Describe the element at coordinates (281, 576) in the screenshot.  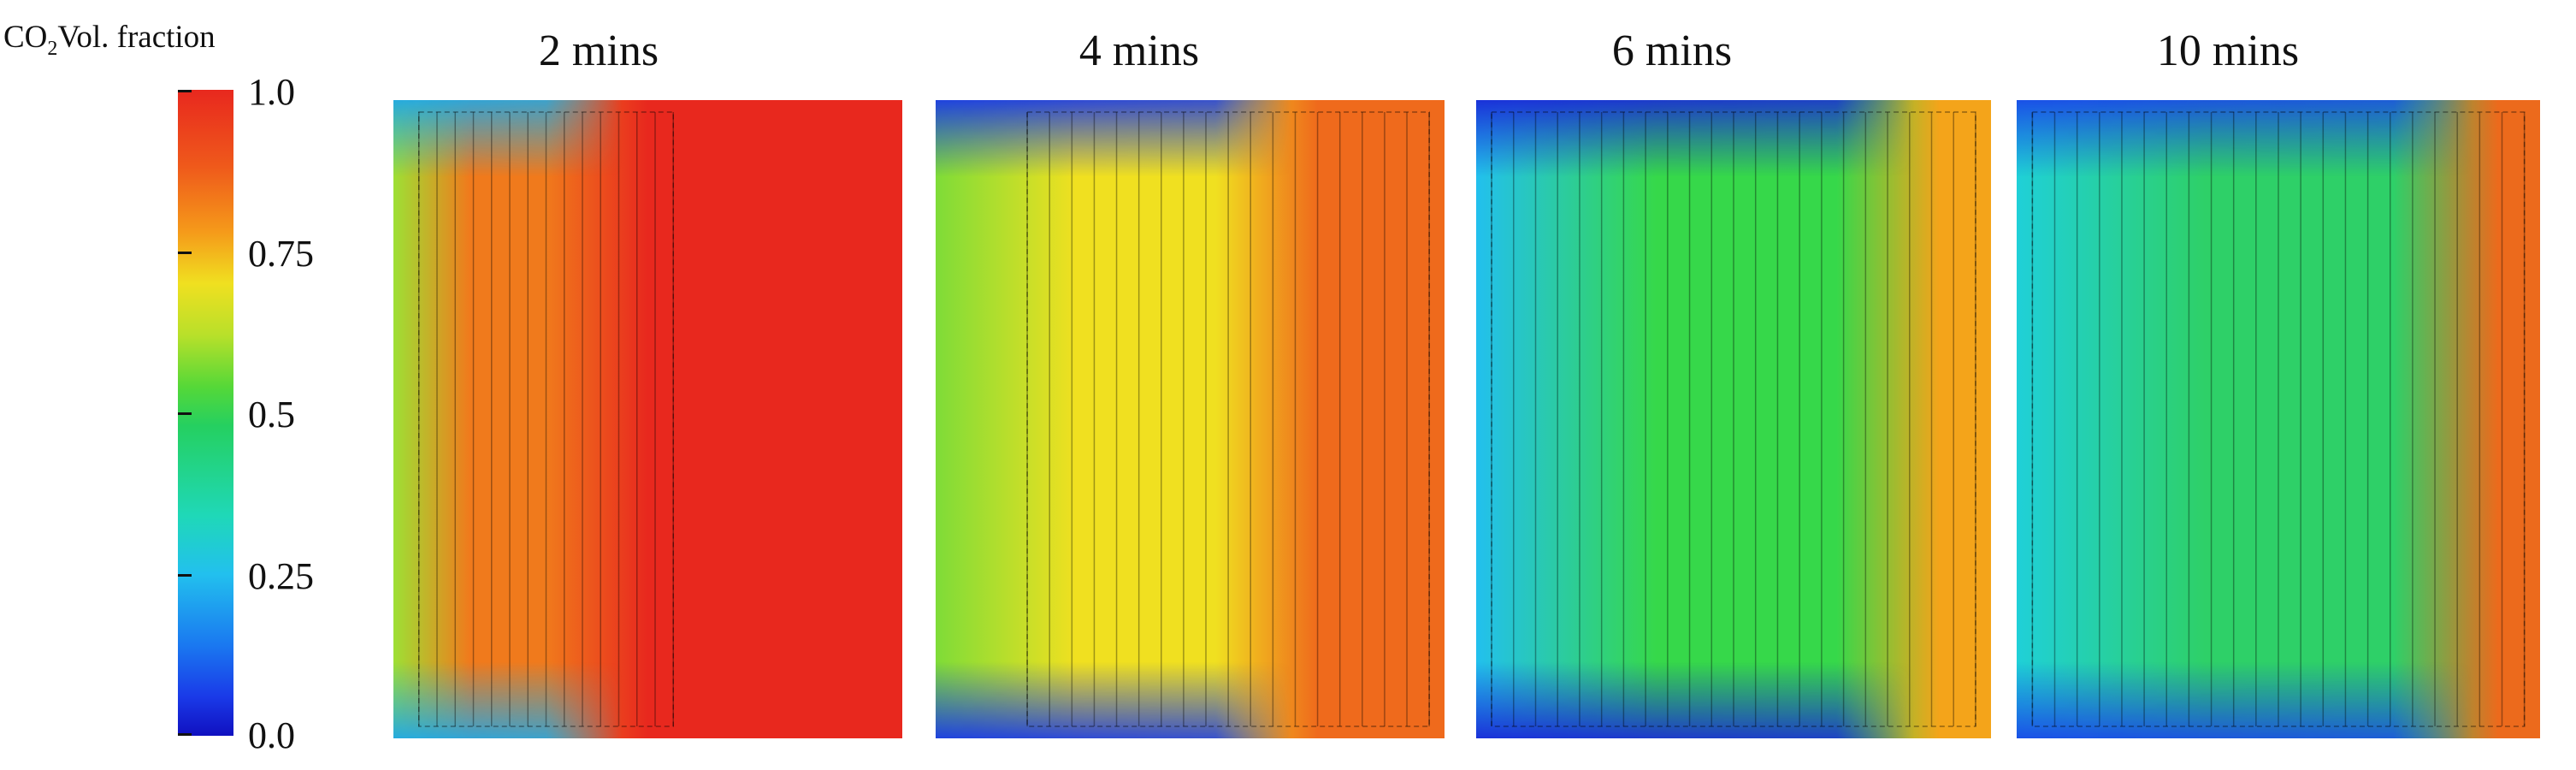
I see `colorbar-tick-label: 0.25` at that location.